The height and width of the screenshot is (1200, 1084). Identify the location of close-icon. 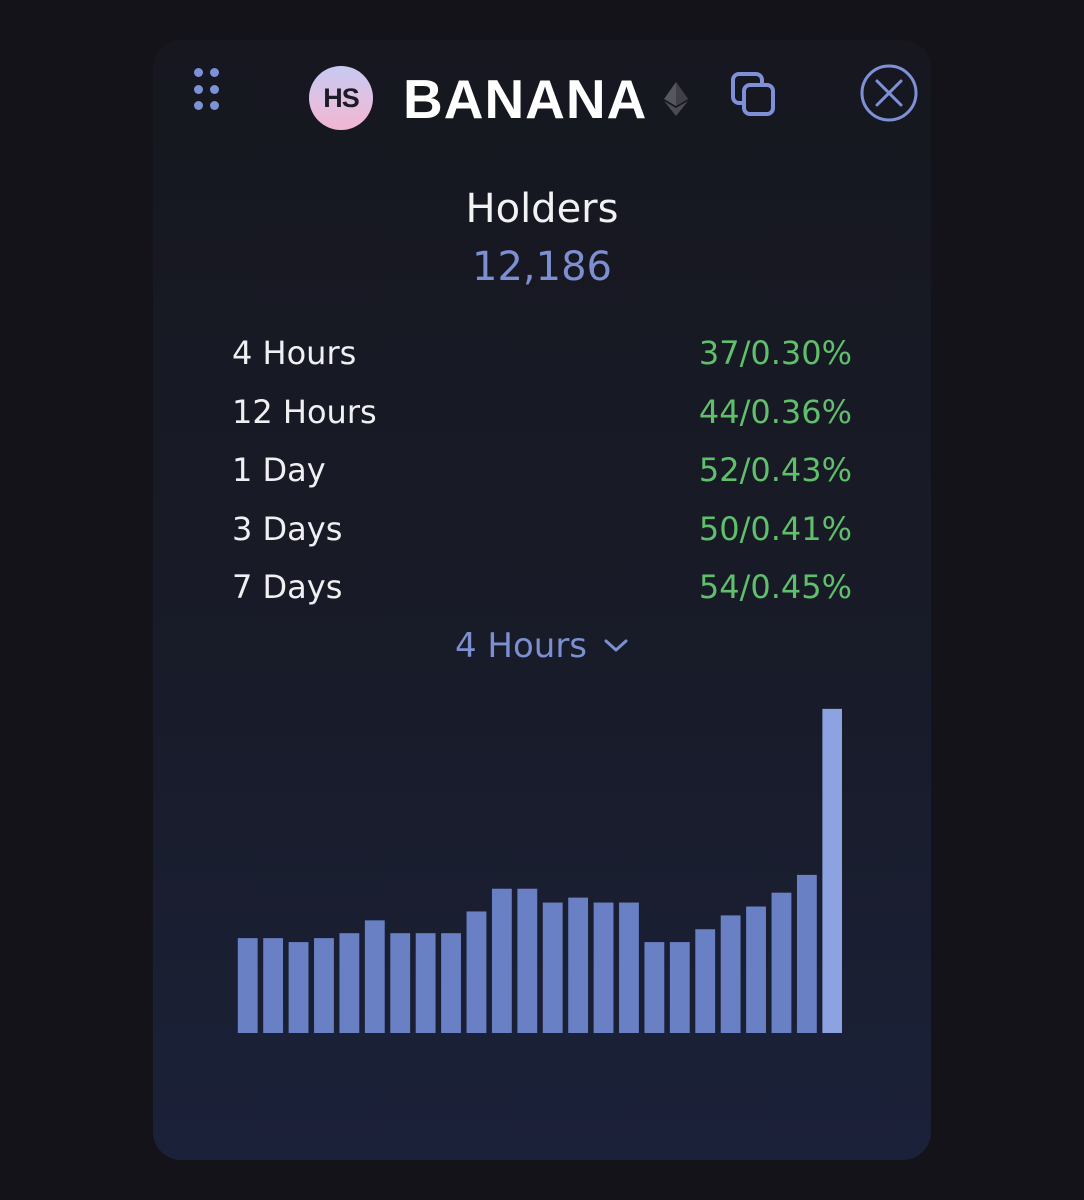
(889, 93).